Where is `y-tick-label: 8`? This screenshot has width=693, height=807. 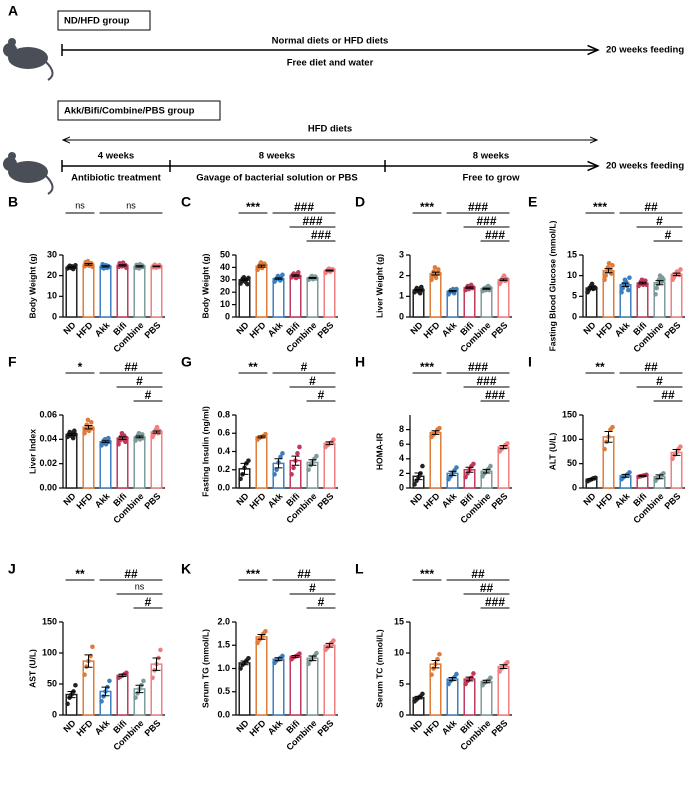 y-tick-label: 8 is located at coordinates (401, 429).